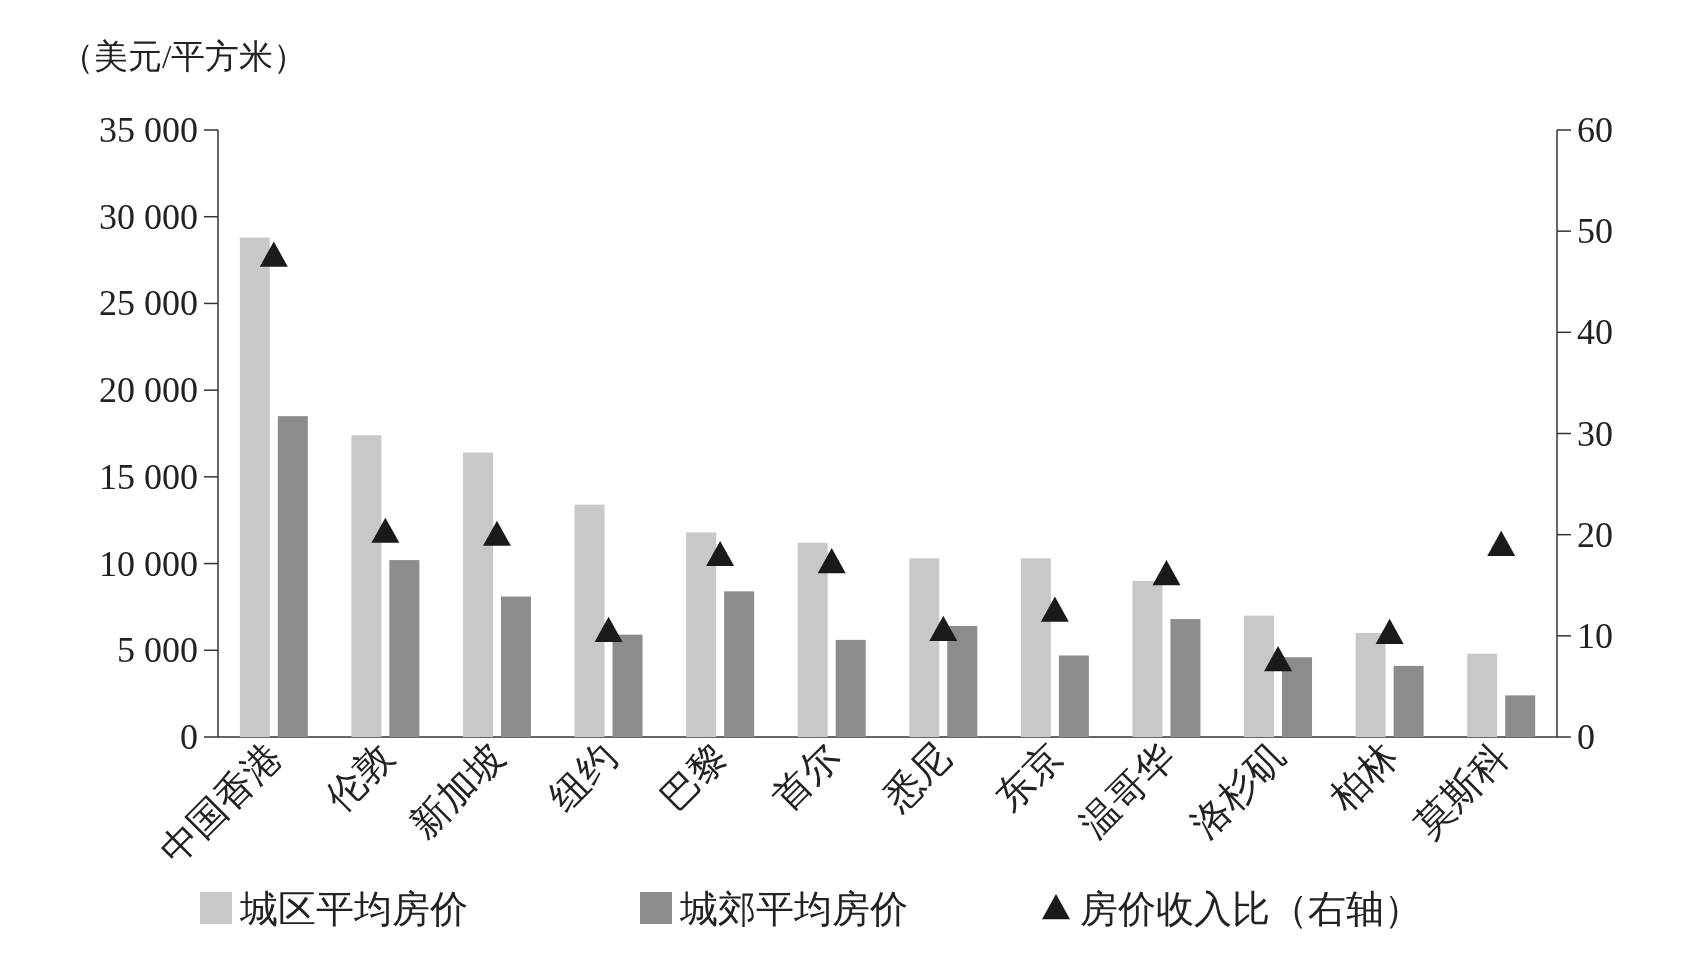  Describe the element at coordinates (148, 130) in the screenshot. I see `y-tick-label: 35 000` at that location.